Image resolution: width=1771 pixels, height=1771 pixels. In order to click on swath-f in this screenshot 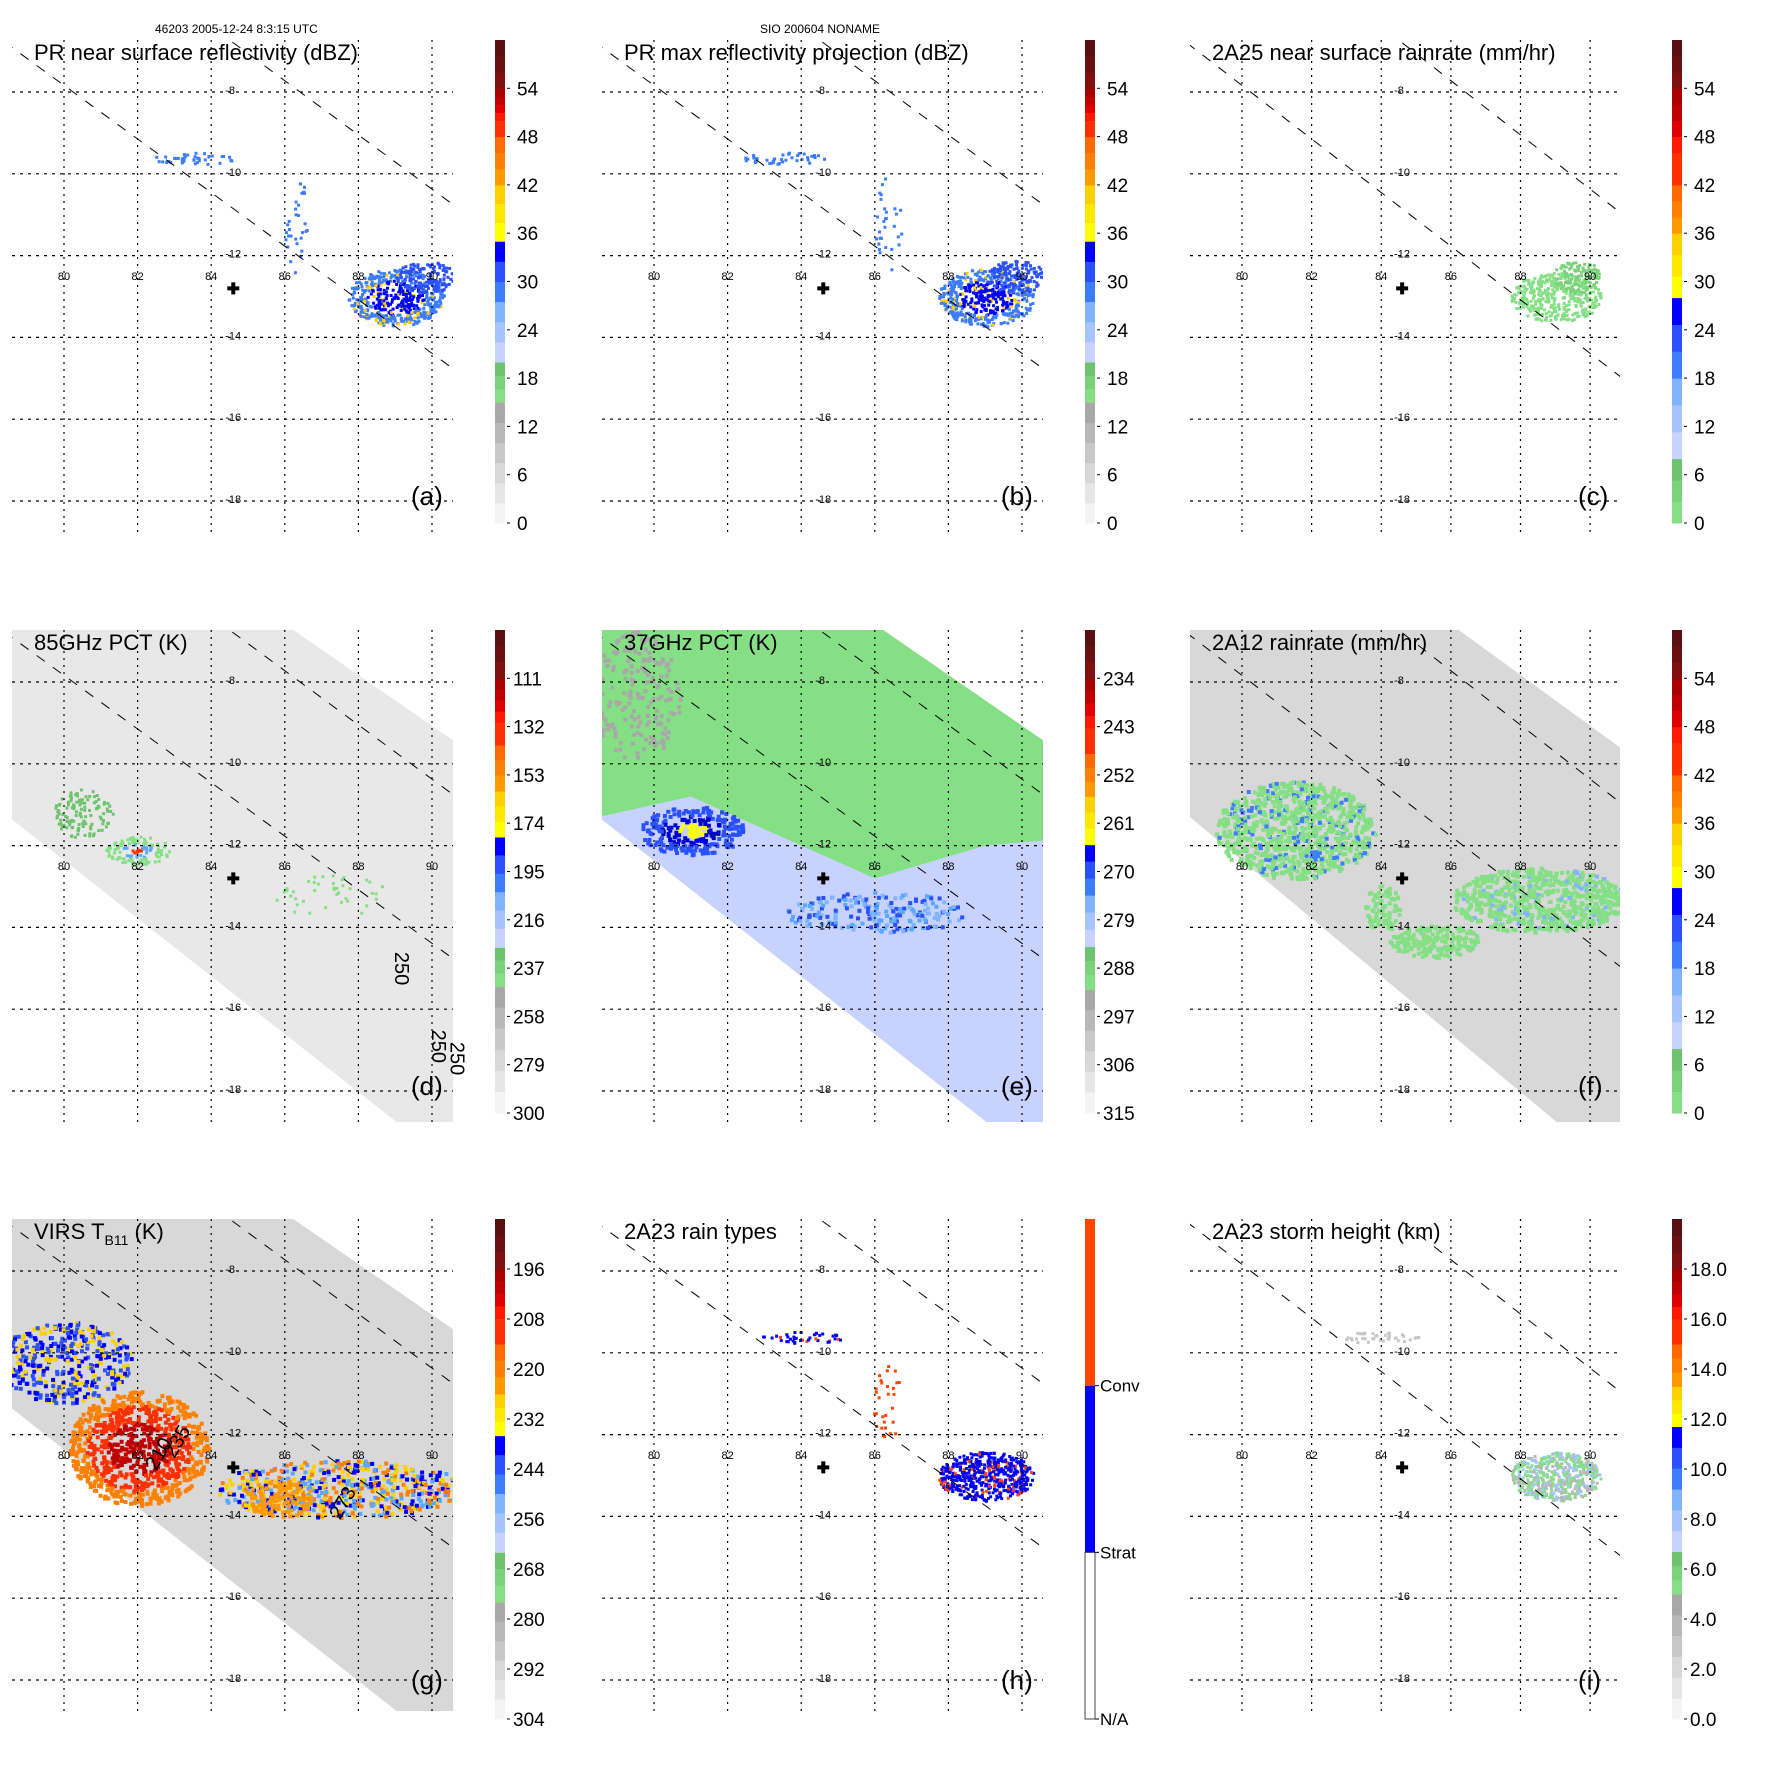, I will do `click(1405, 876)`.